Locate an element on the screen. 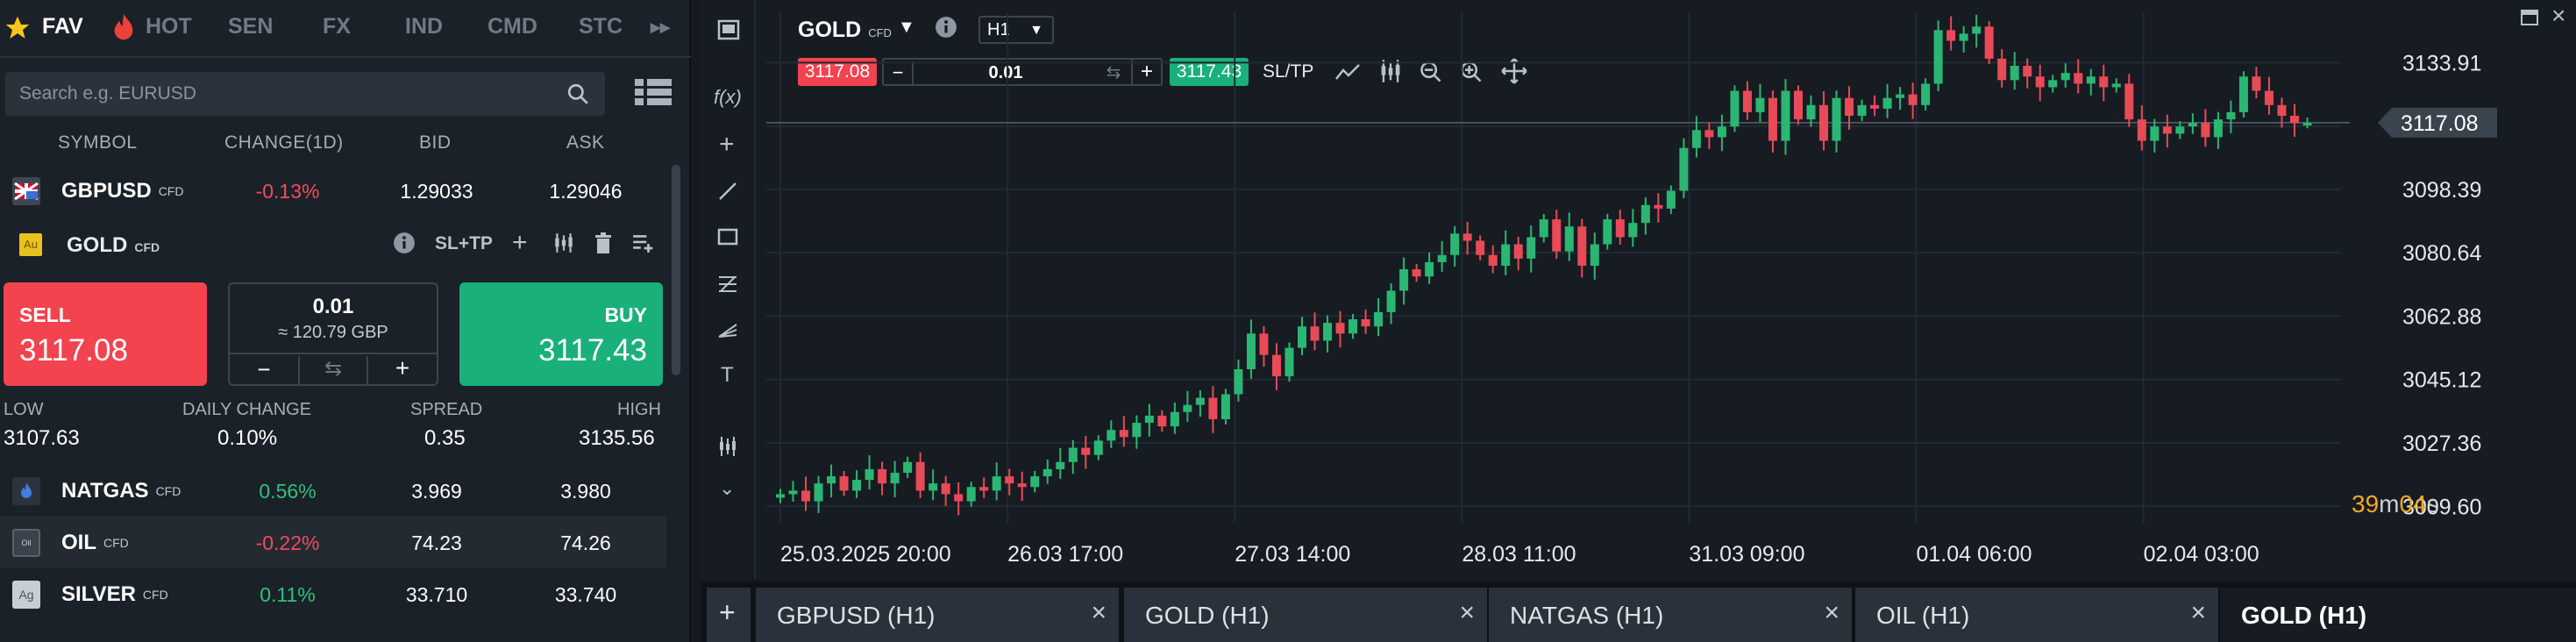  fire-icon is located at coordinates (123, 27).